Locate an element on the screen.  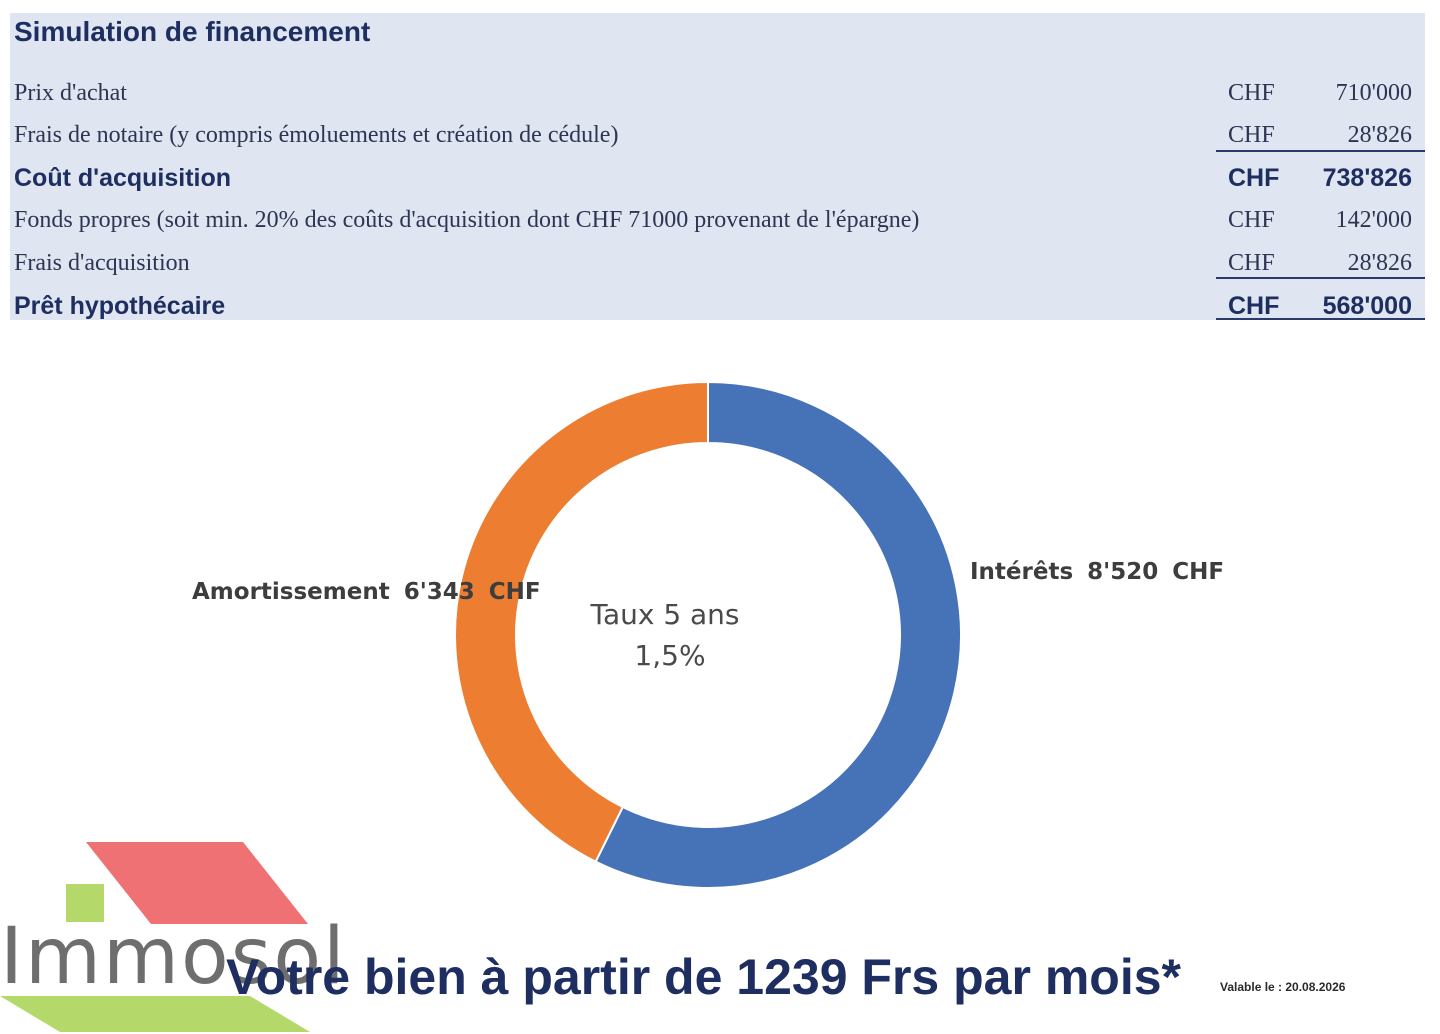
row-label: Prêt hypothécaire is located at coordinates (120, 306).